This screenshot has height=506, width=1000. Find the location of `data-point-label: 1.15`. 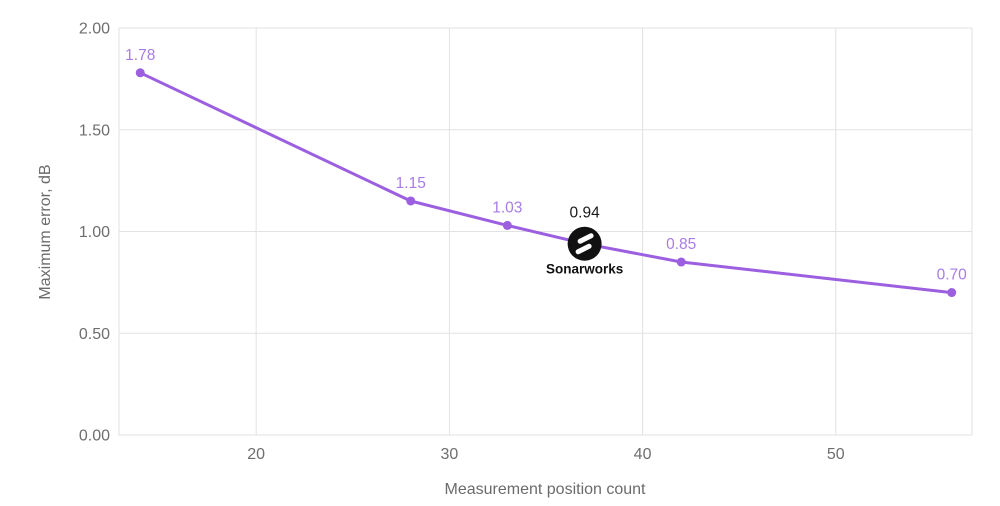

data-point-label: 1.15 is located at coordinates (411, 183).